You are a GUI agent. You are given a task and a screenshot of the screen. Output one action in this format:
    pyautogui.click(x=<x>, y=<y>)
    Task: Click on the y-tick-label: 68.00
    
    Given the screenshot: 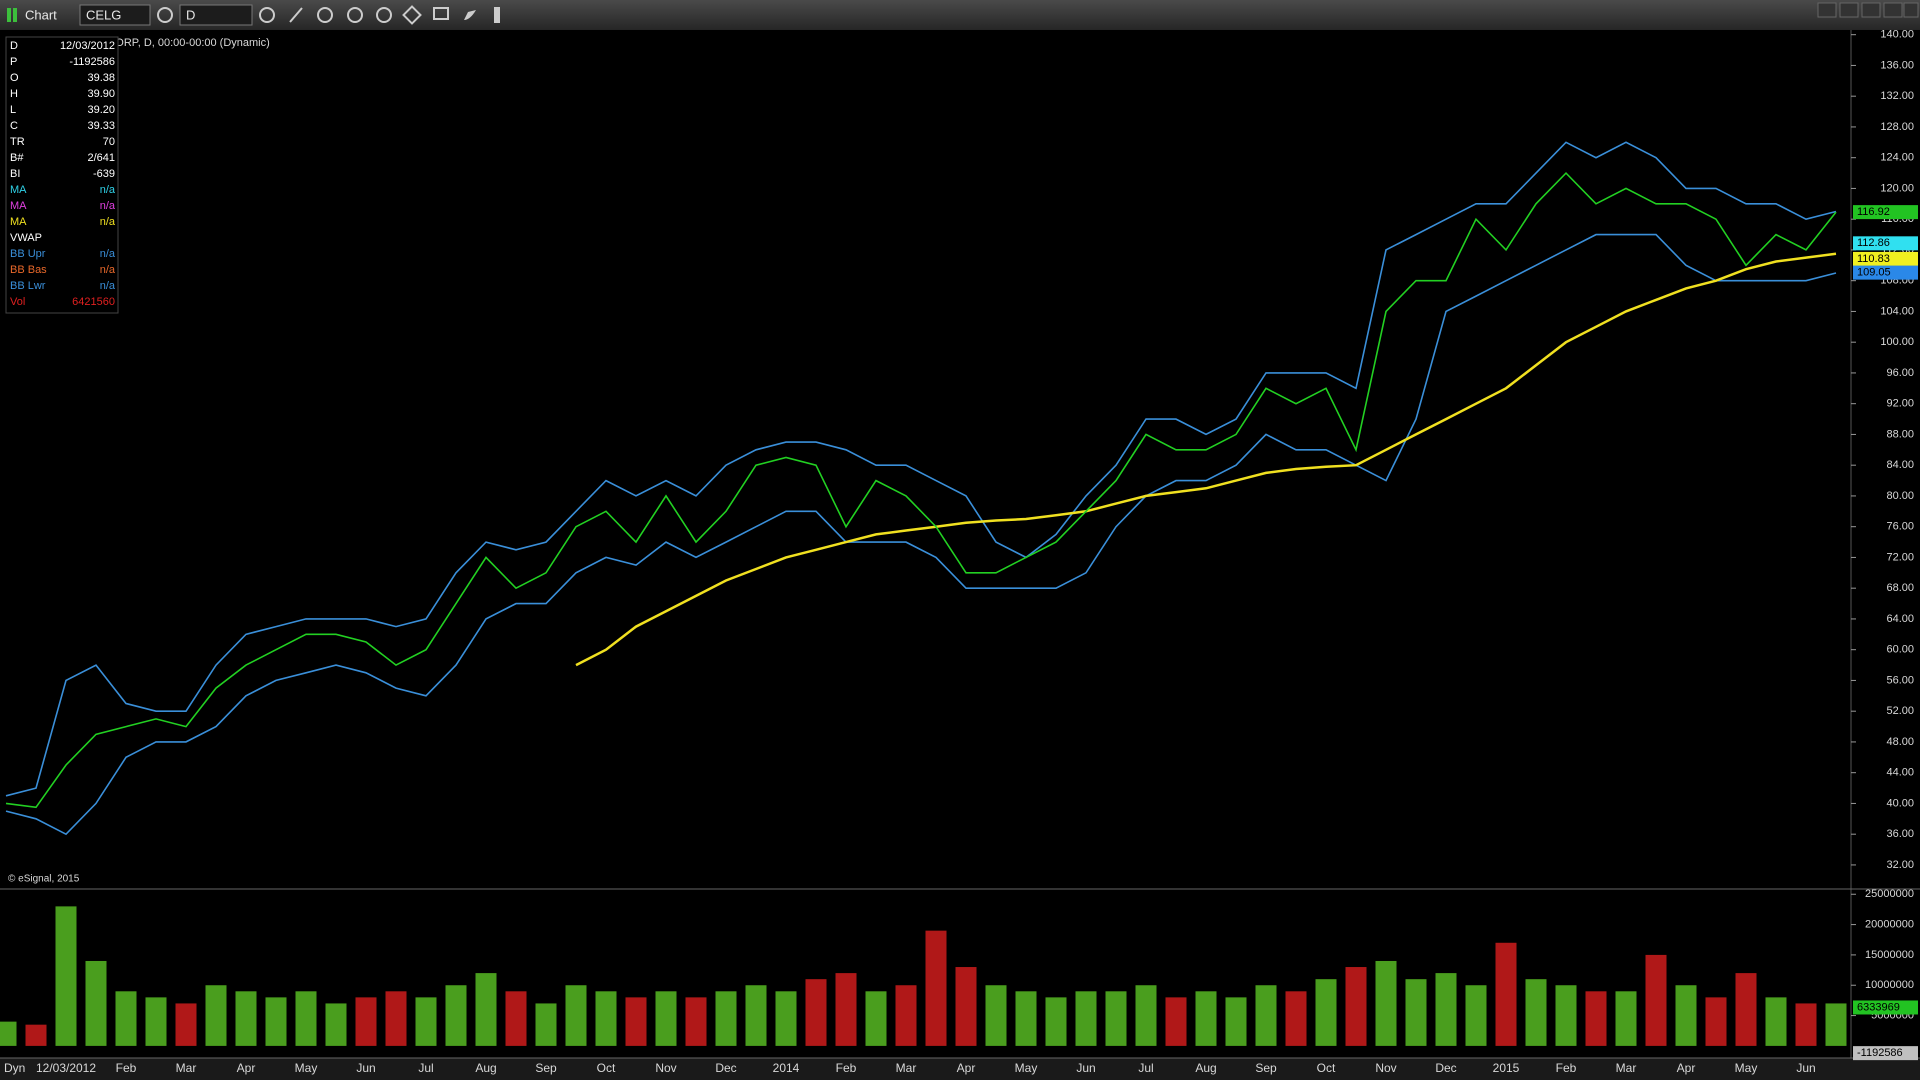 What is the action you would take?
    pyautogui.click(x=1900, y=588)
    